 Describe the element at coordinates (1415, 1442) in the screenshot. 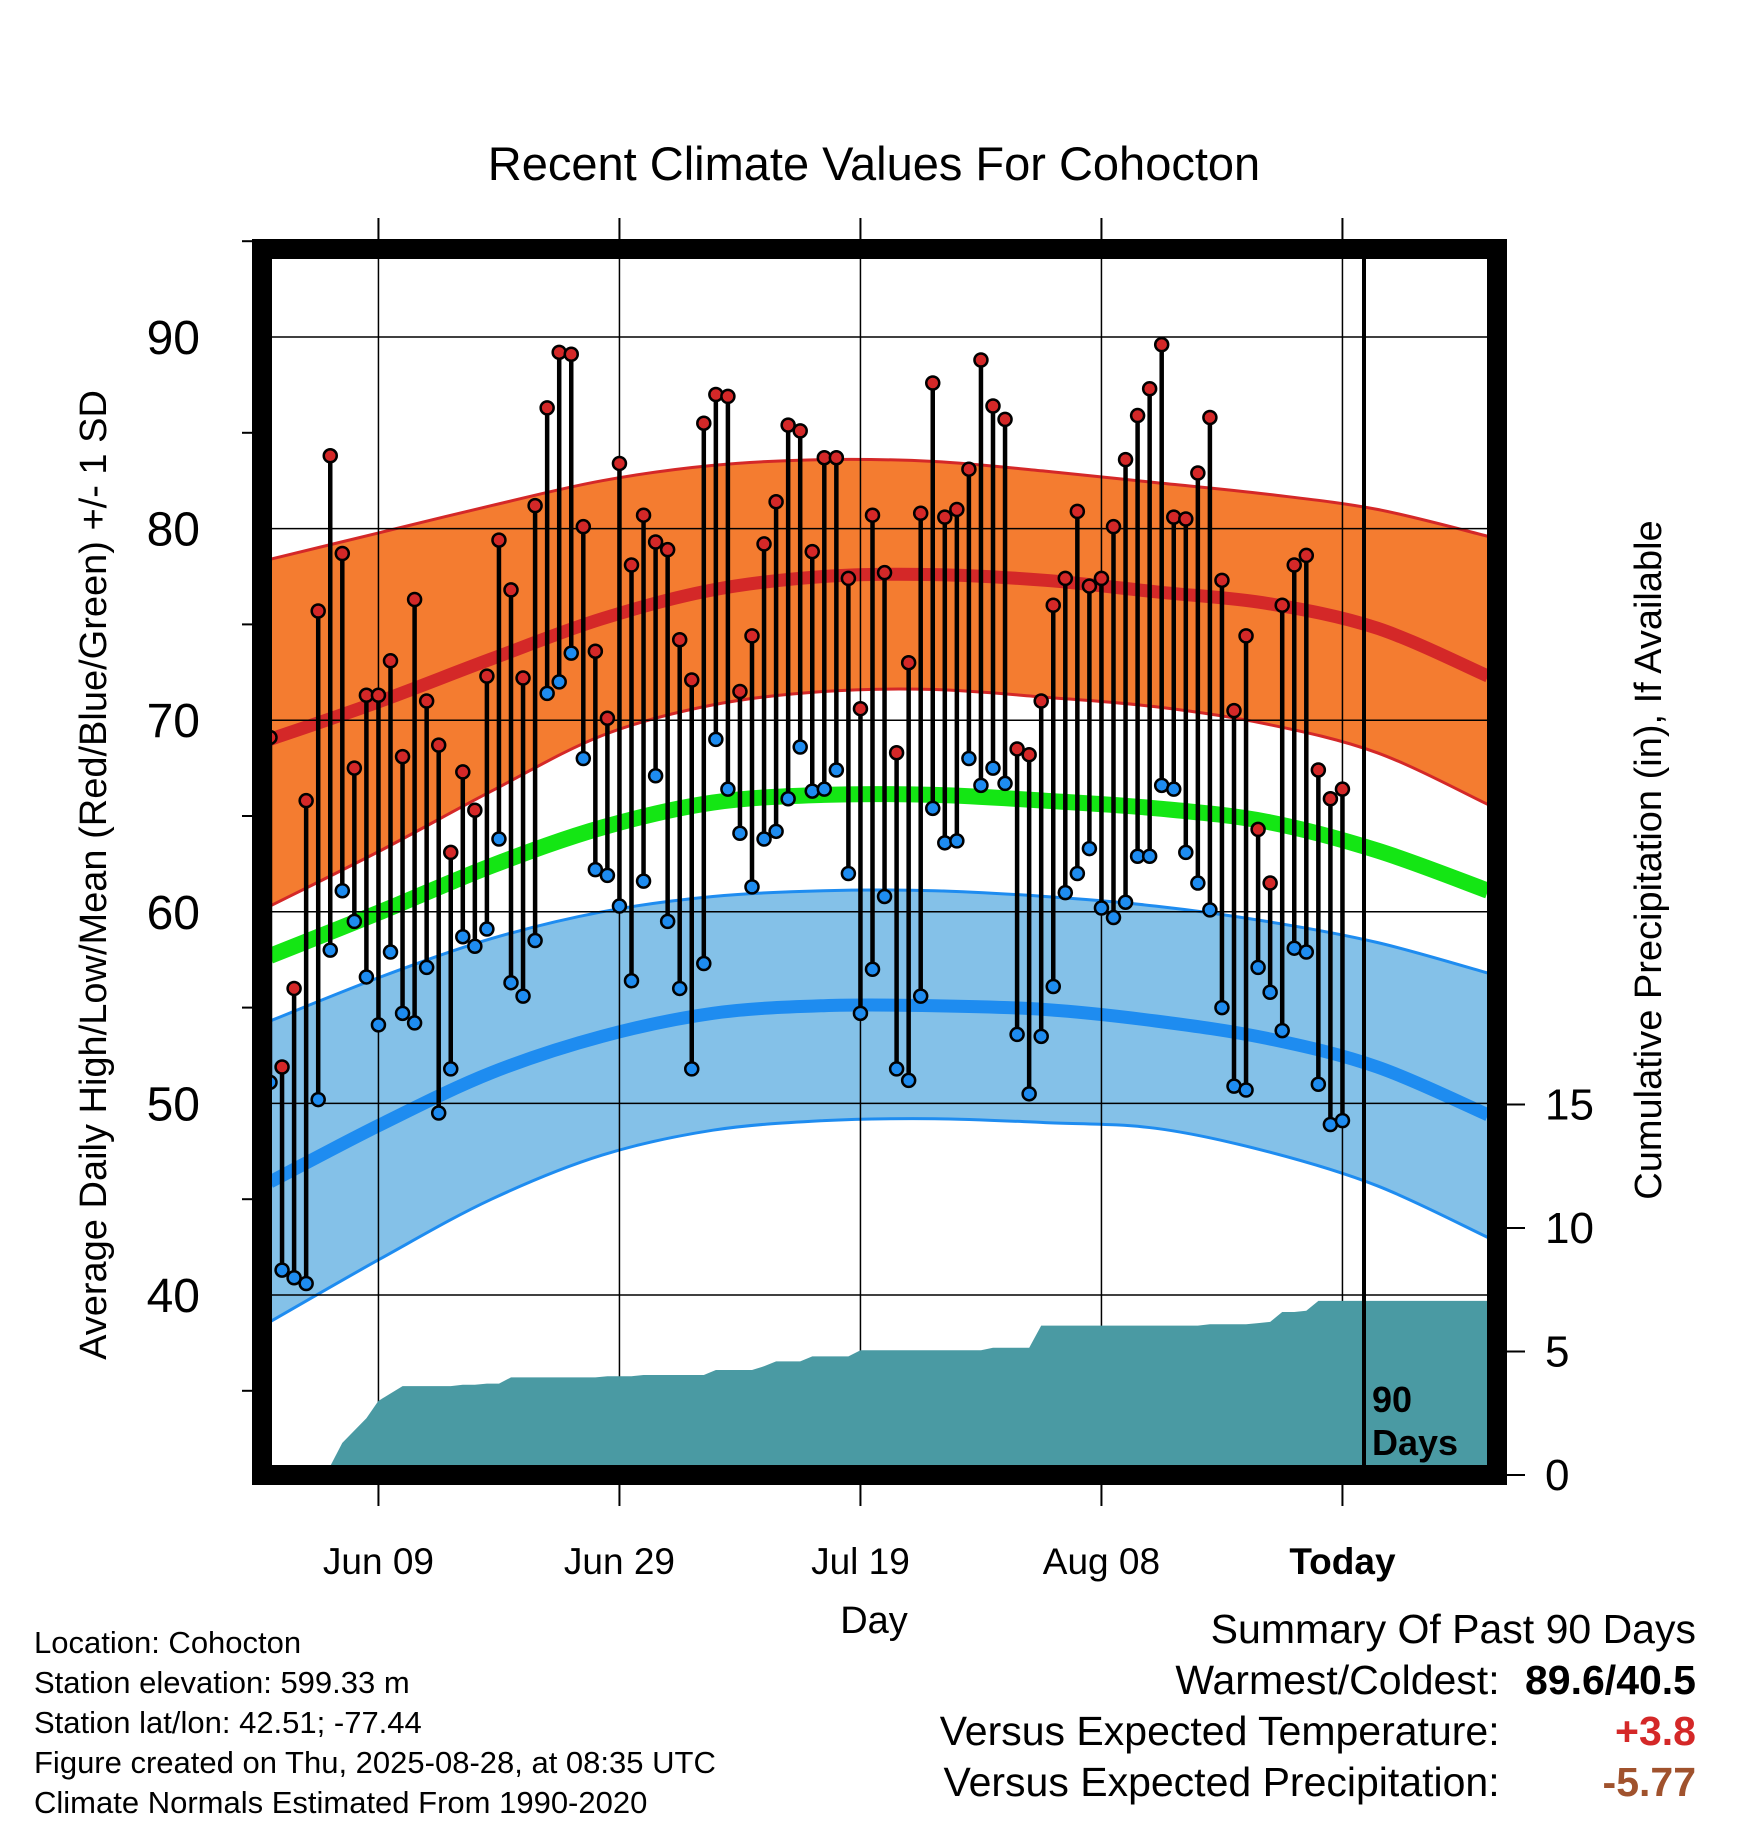

I see `today-label-line2: Days` at that location.